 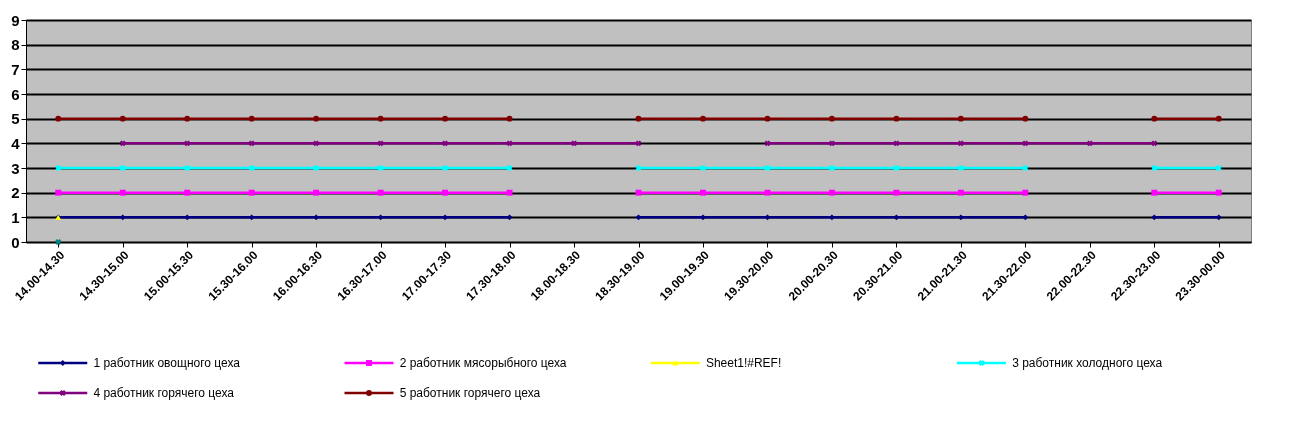 I want to click on y-tick-label: 2, so click(x=15, y=193).